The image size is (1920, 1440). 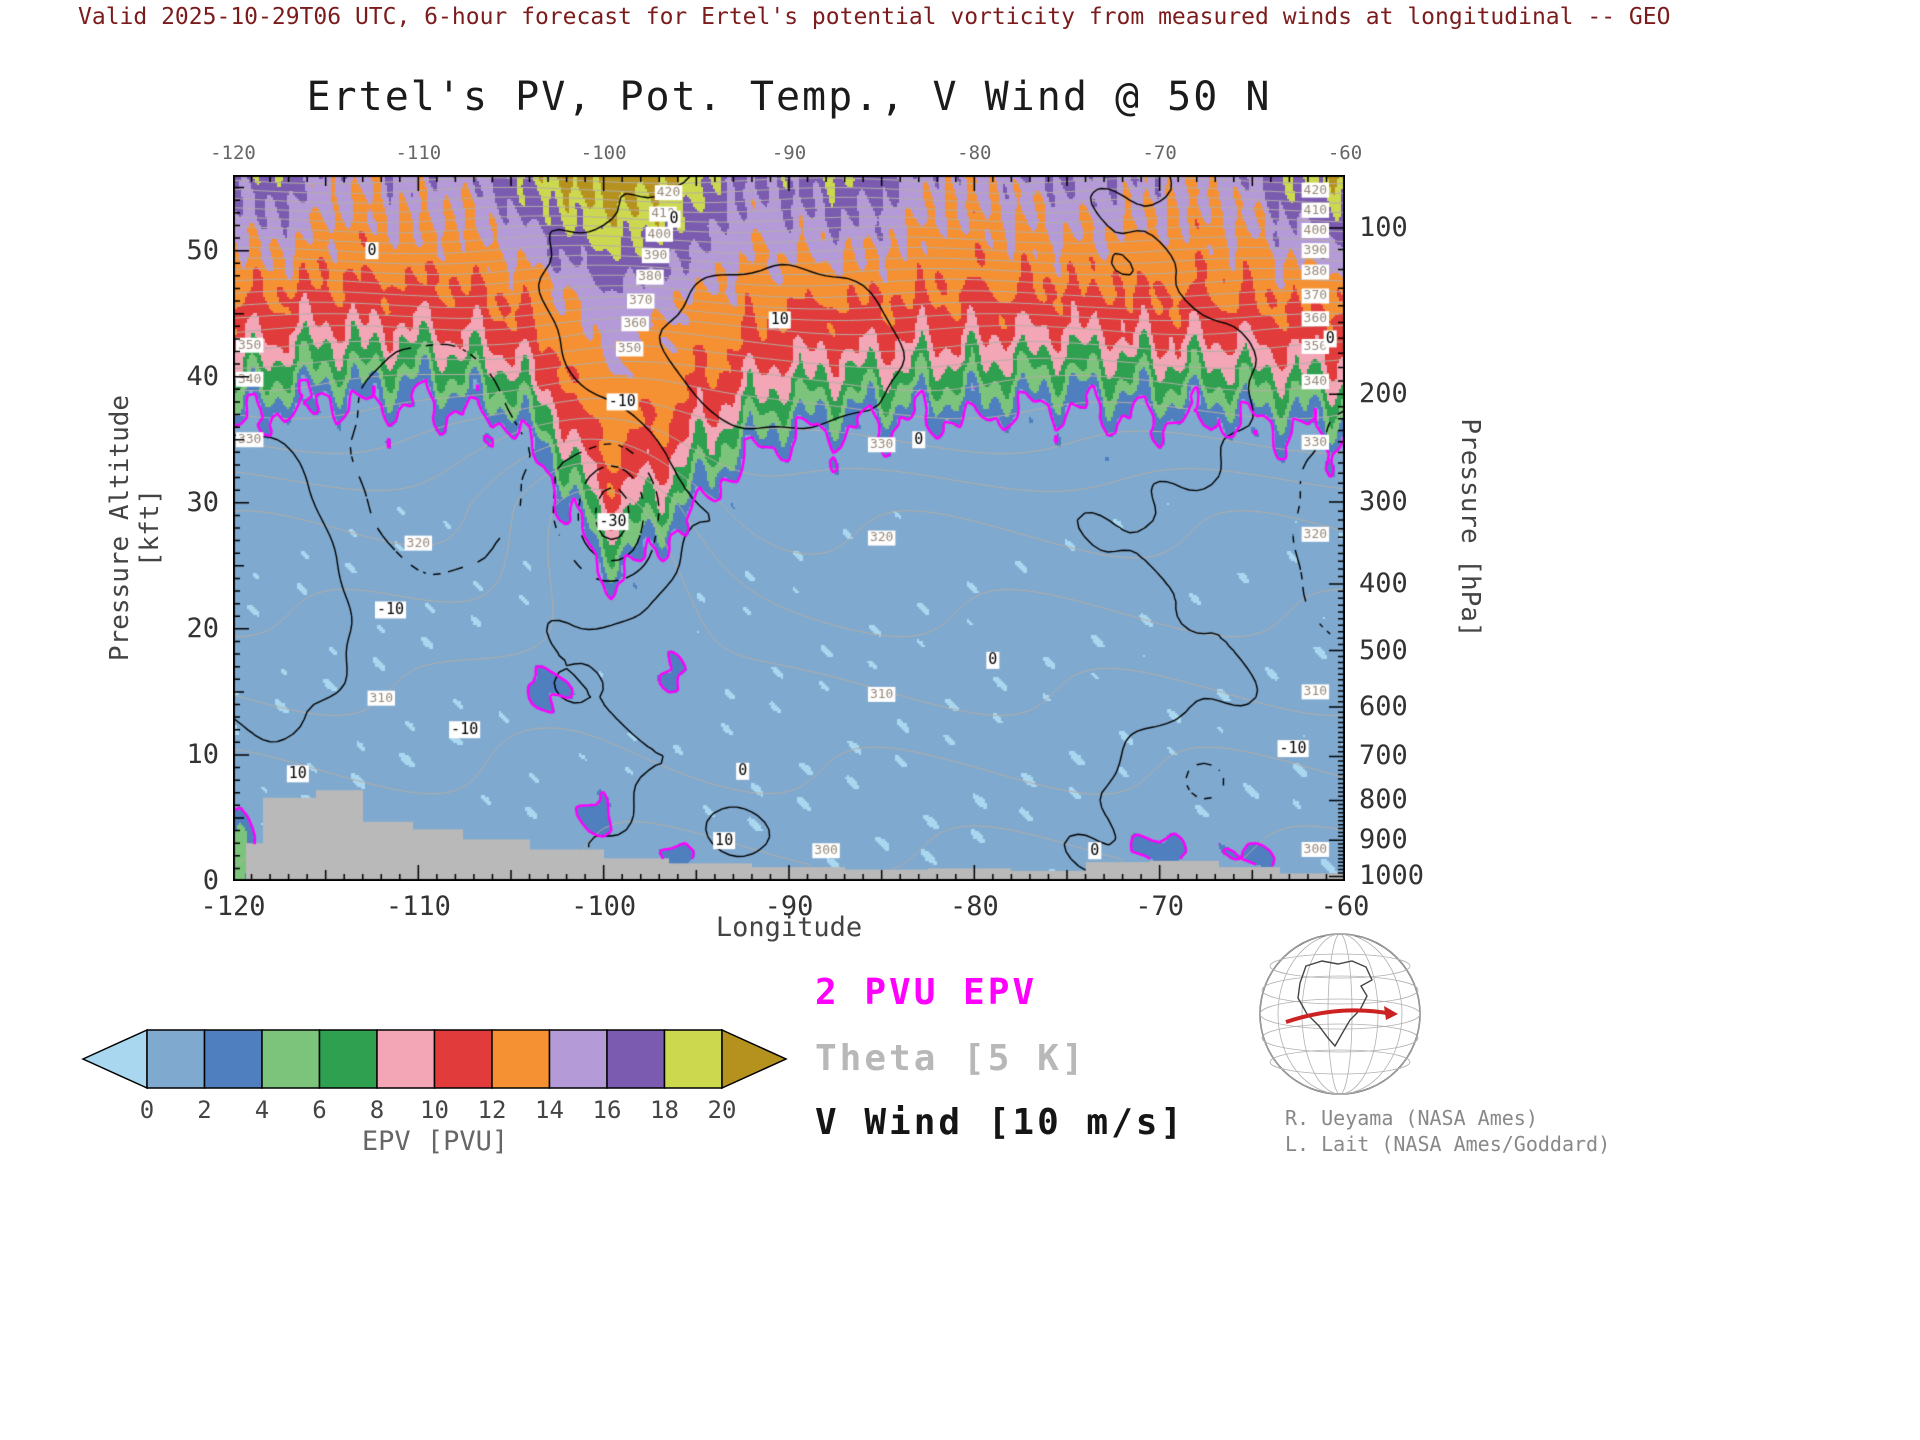 What do you see at coordinates (1383, 502) in the screenshot?
I see `right-tick-label: 300` at bounding box center [1383, 502].